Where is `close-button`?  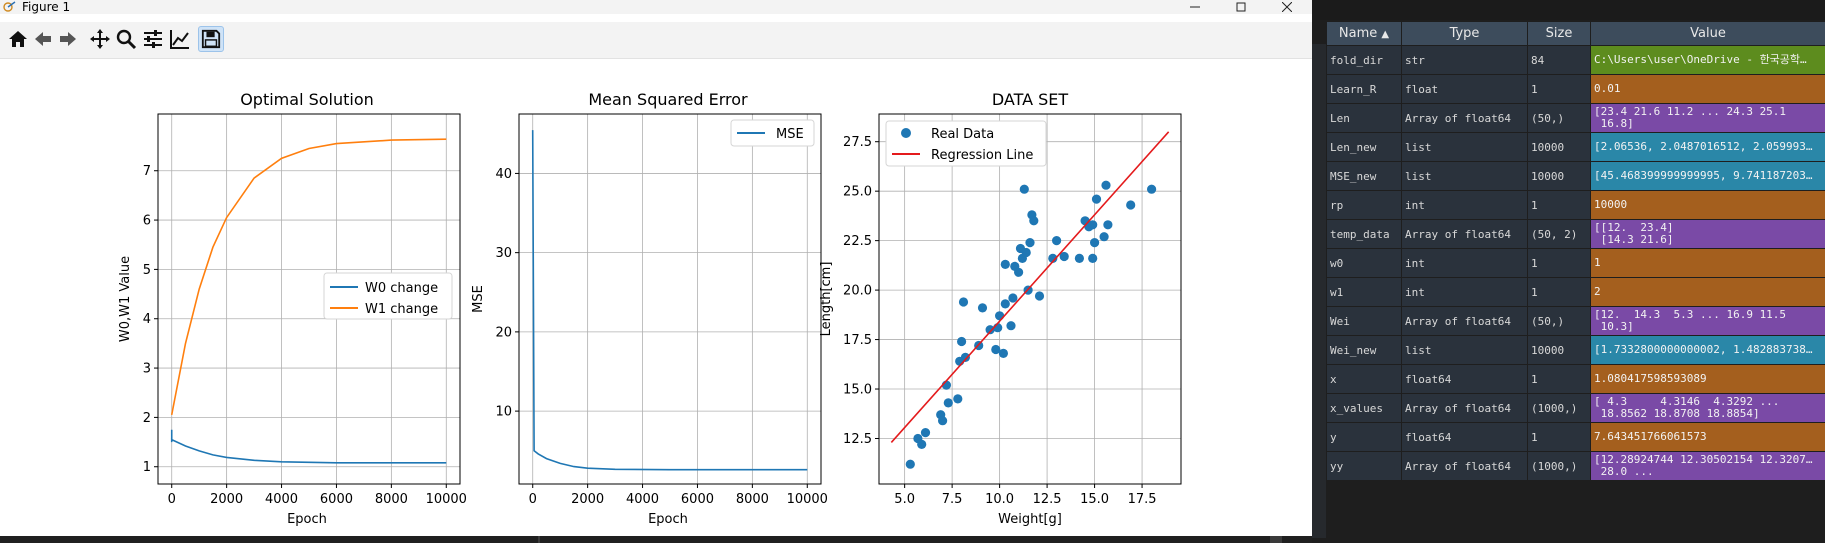 close-button is located at coordinates (1287, 7).